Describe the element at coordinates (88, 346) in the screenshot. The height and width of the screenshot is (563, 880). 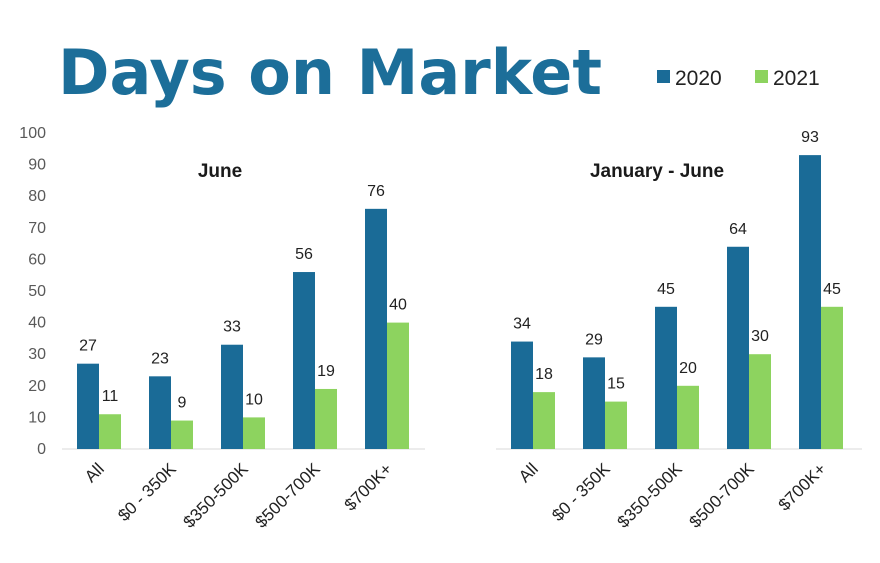
I see `data-label: 27` at that location.